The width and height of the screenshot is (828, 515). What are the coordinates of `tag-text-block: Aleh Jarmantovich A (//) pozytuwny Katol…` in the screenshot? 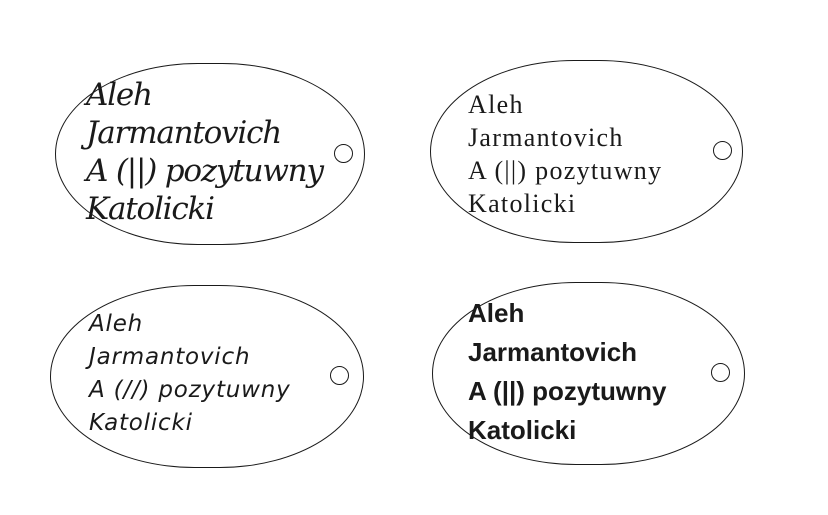 It's located at (190, 374).